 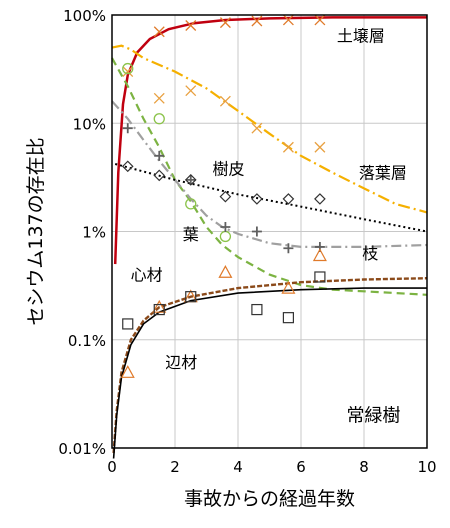 I want to click on series-curve, so click(x=271, y=198).